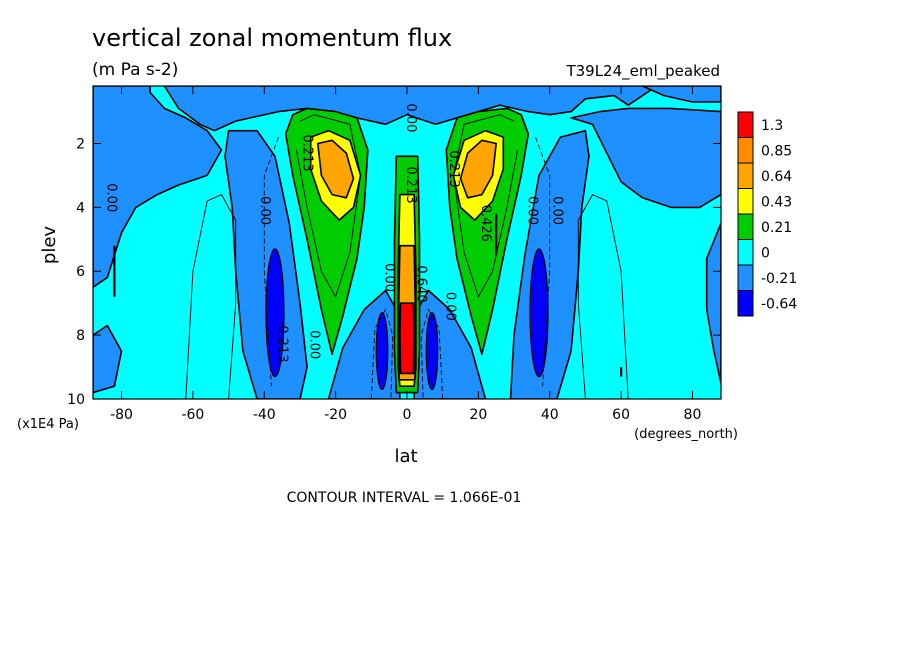 The image size is (904, 658). I want to click on x-tick-label: -80, so click(121, 415).